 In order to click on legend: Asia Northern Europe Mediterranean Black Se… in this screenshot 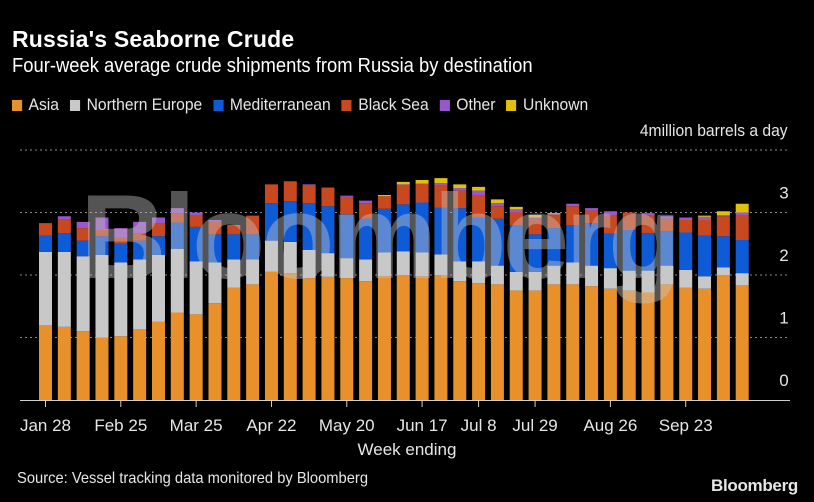, I will do `click(305, 105)`.